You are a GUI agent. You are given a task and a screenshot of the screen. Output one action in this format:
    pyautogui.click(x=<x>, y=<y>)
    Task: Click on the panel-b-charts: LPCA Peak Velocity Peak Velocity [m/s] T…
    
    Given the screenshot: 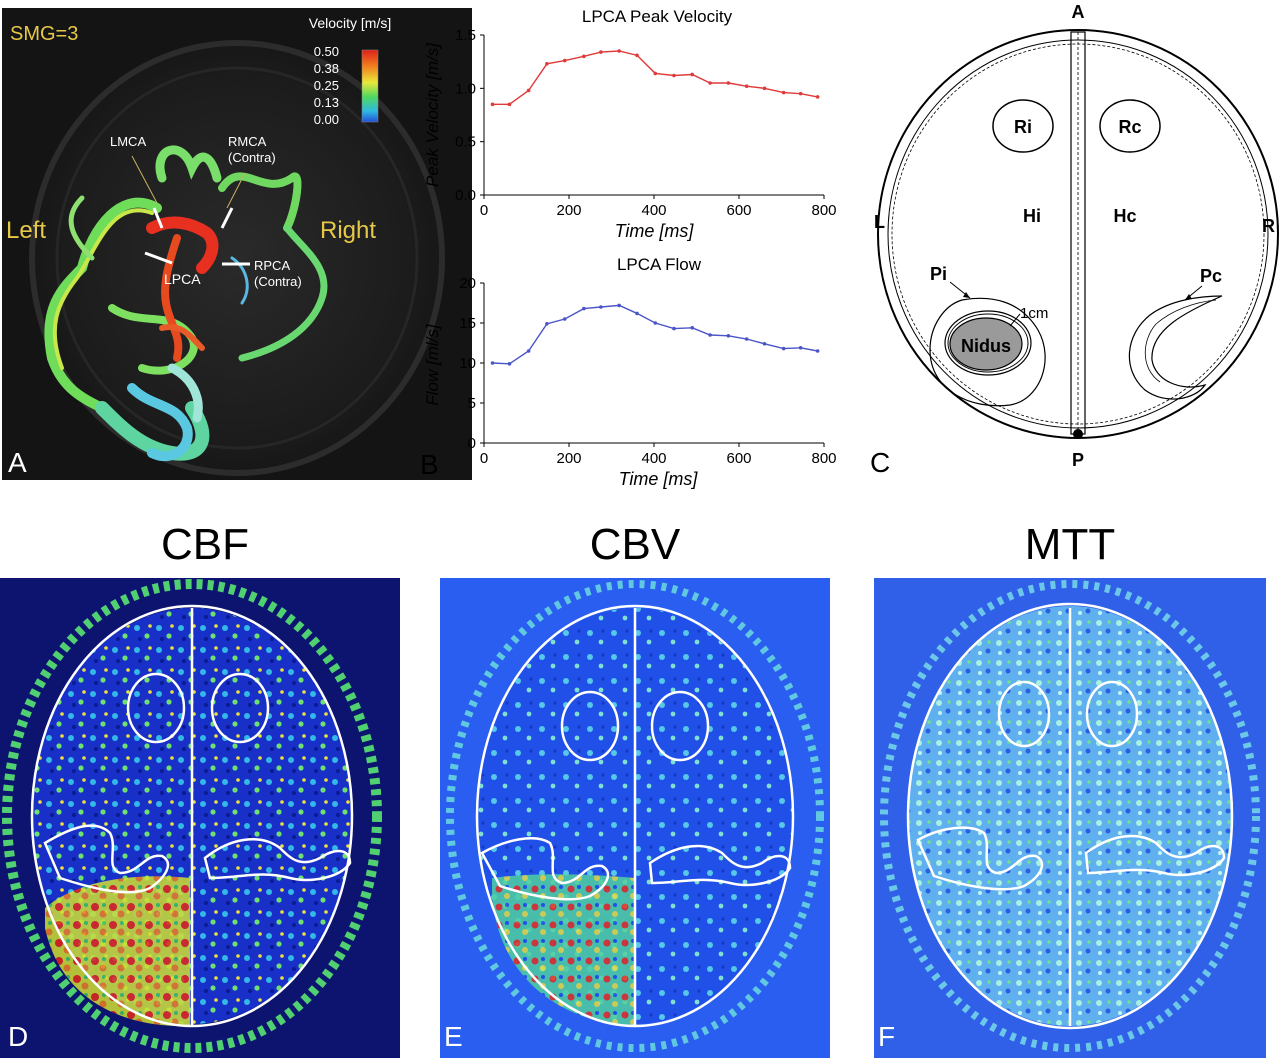 What is the action you would take?
    pyautogui.click(x=628, y=248)
    